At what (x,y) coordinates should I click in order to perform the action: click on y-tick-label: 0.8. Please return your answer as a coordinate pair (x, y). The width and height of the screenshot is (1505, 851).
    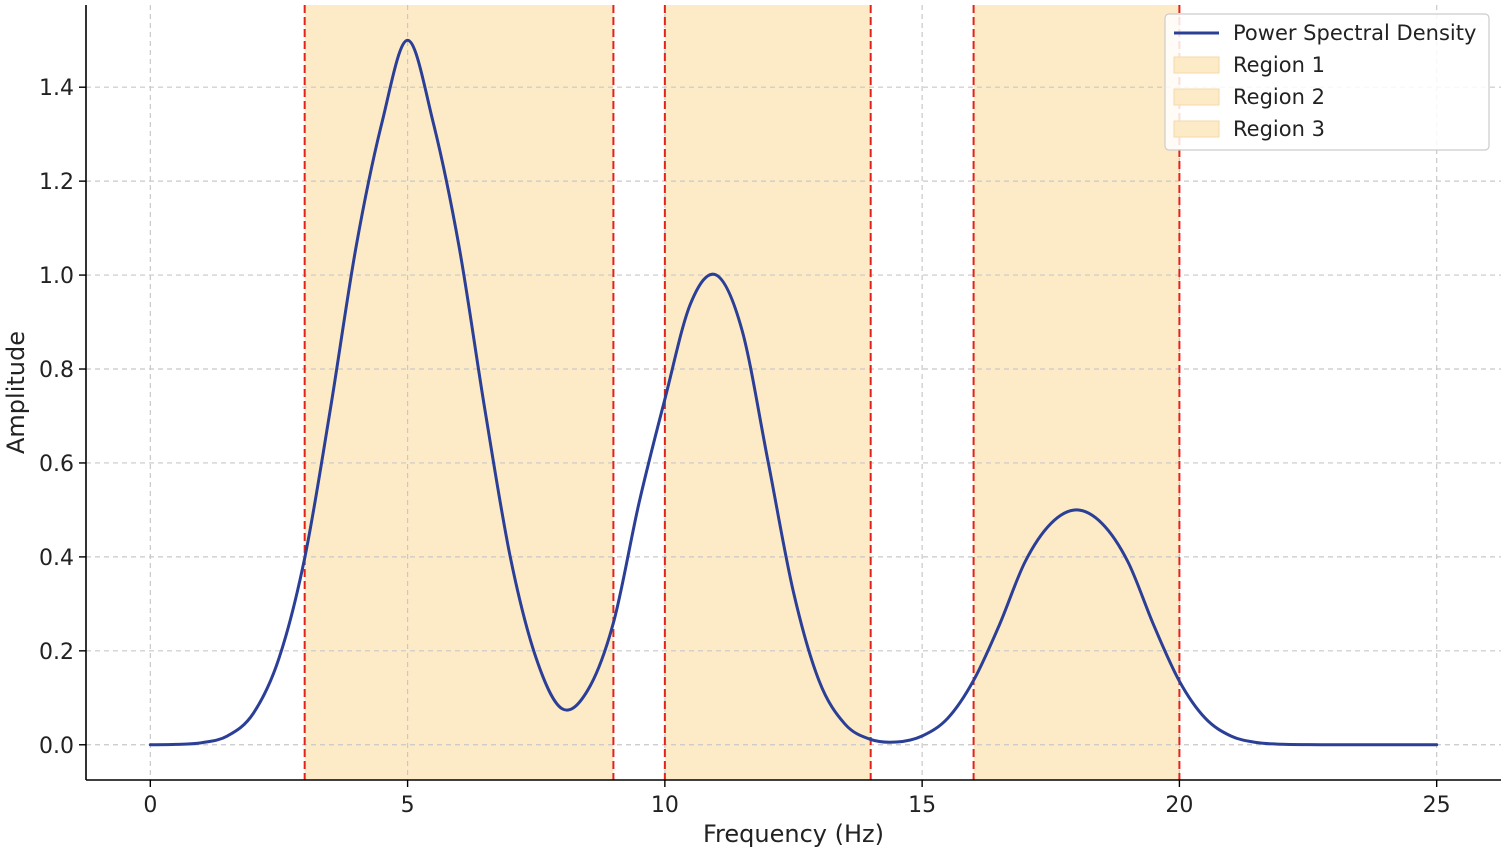
    Looking at the image, I should click on (56, 370).